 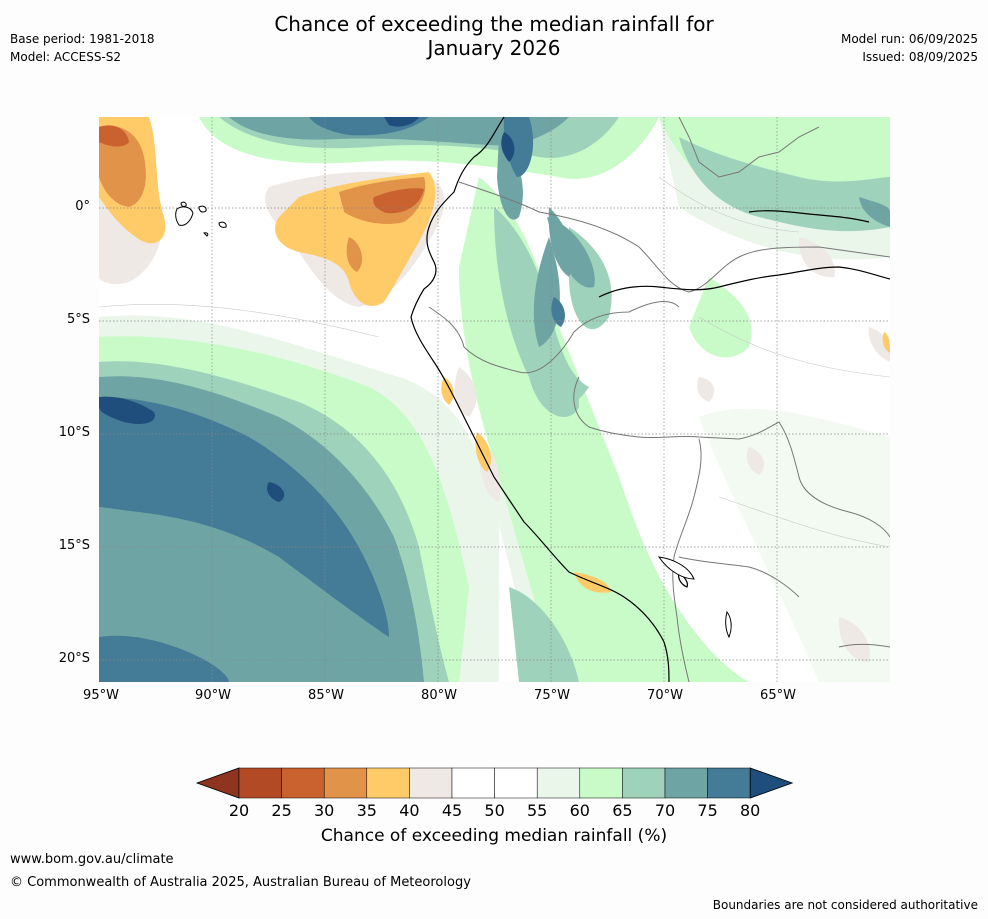 What do you see at coordinates (74, 545) in the screenshot?
I see `lat-label-15s: 15°S` at bounding box center [74, 545].